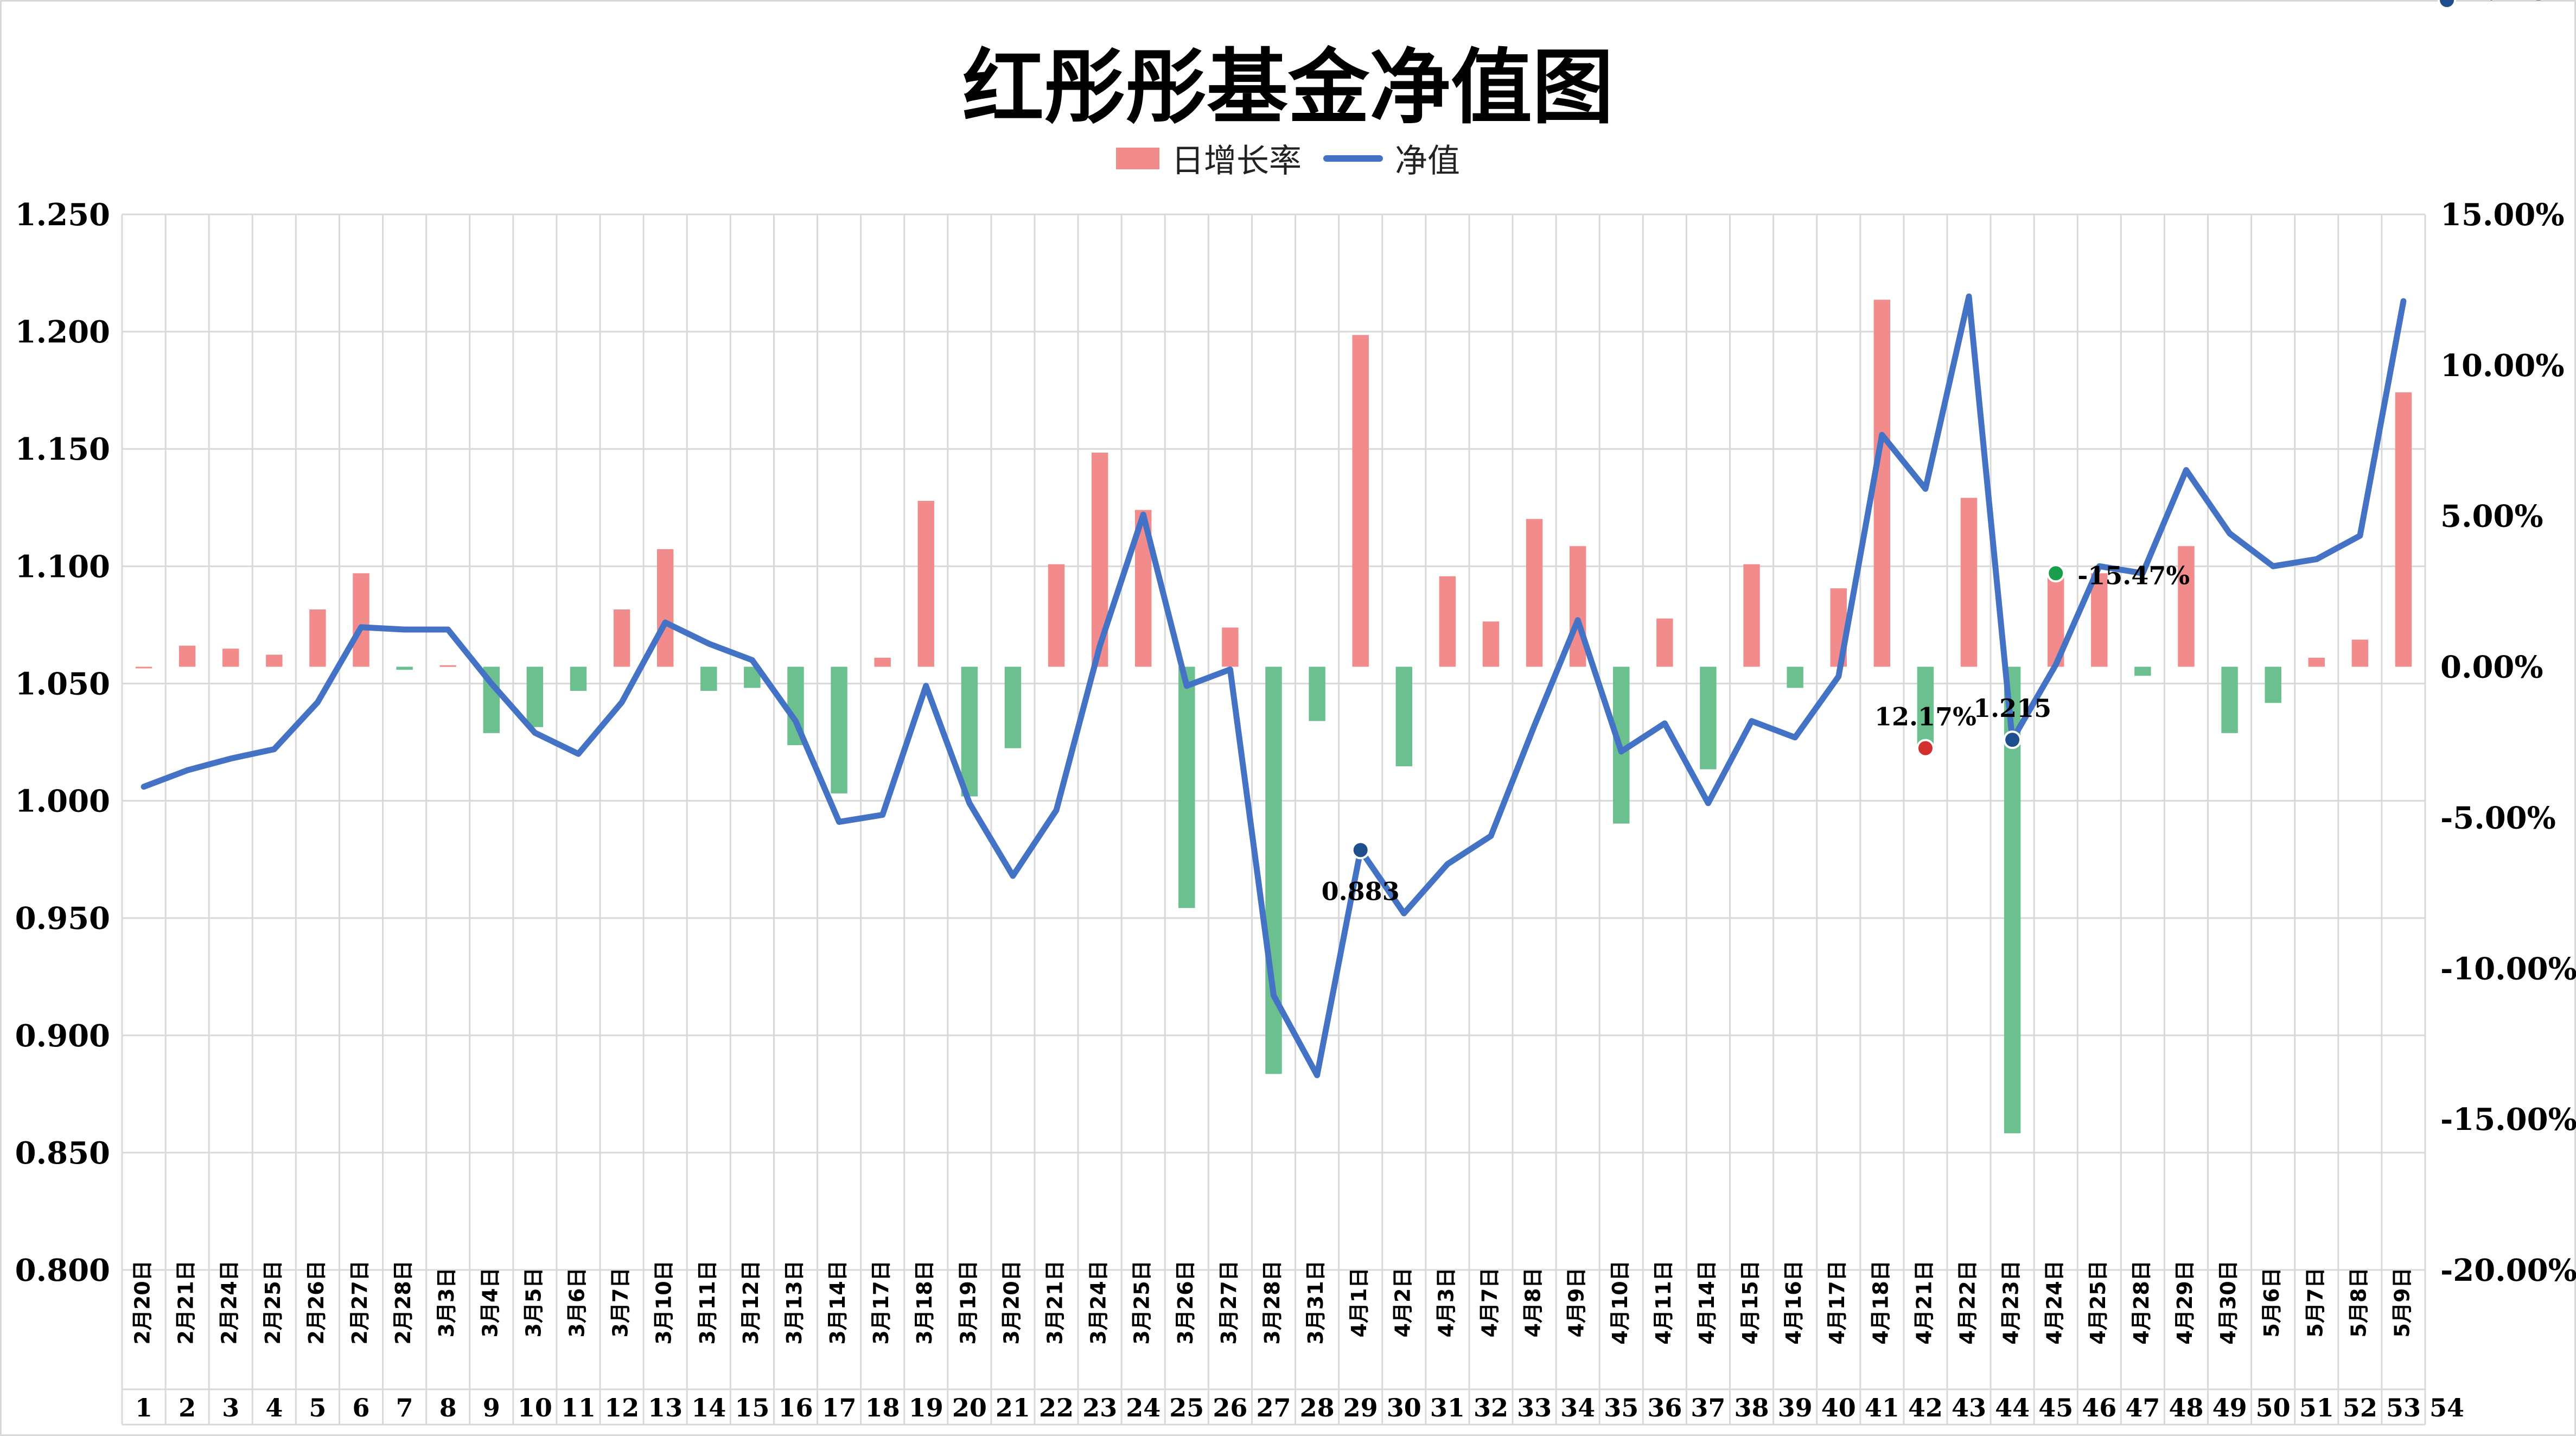 This screenshot has width=2576, height=1436. I want to click on x-index-label: 16, so click(795, 1407).